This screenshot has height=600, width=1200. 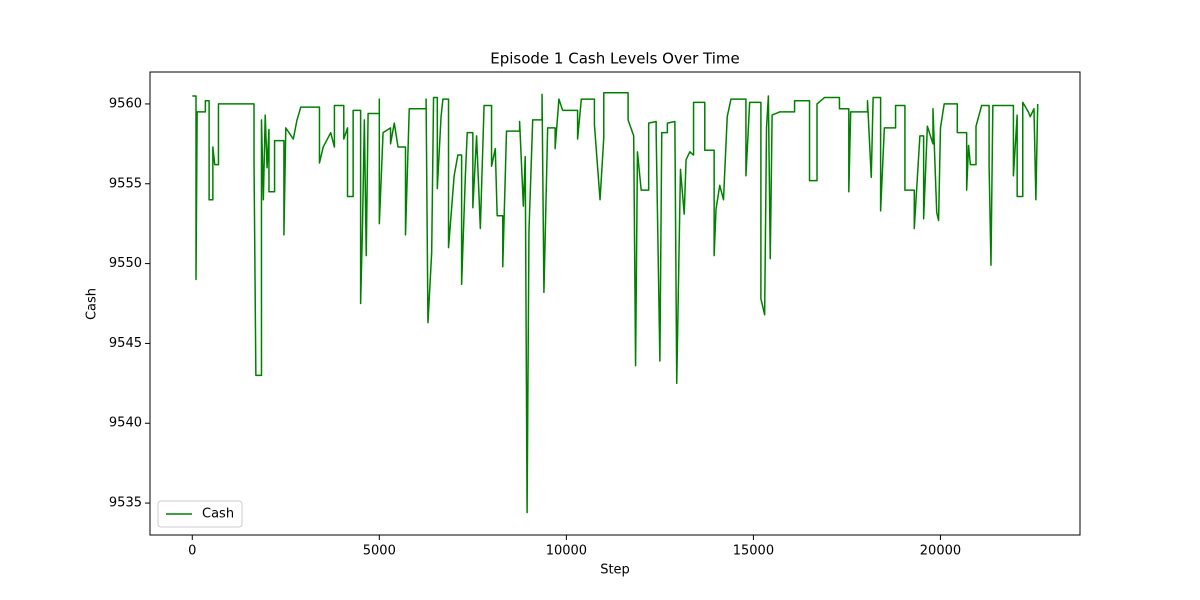 What do you see at coordinates (125, 423) in the screenshot?
I see `y-tick-label: 9540` at bounding box center [125, 423].